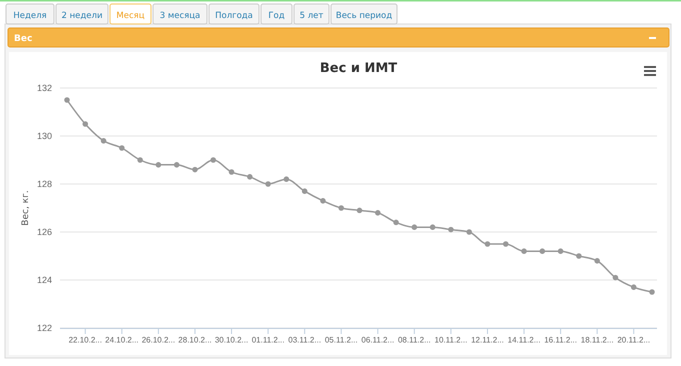  I want to click on y-tick-label: 128, so click(44, 183).